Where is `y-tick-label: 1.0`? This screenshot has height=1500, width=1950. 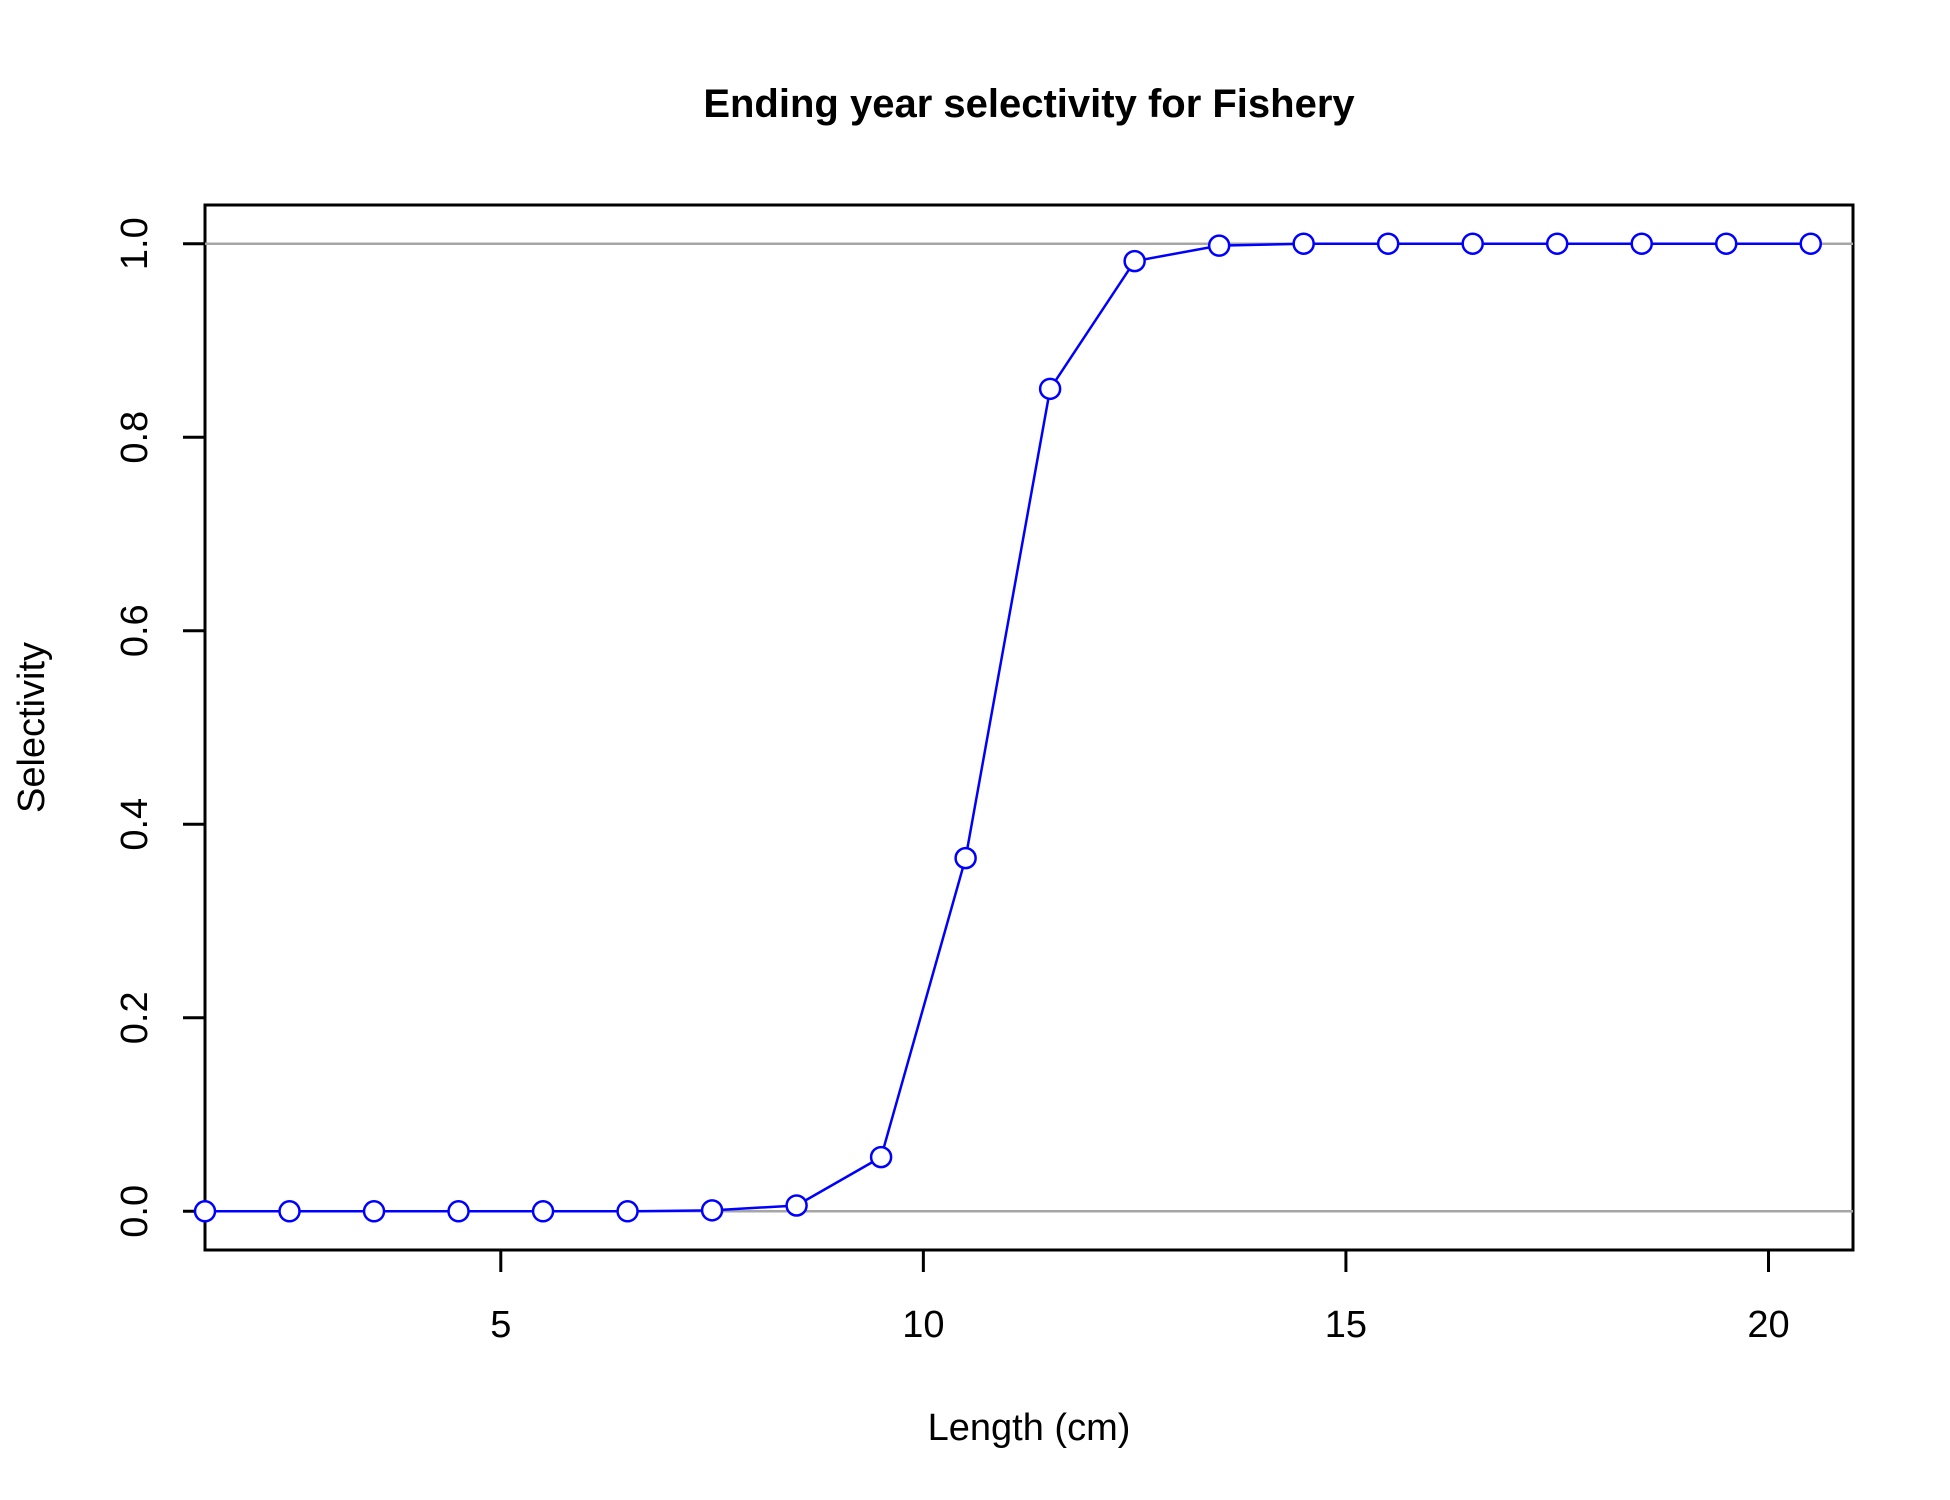
y-tick-label: 1.0 is located at coordinates (135, 243).